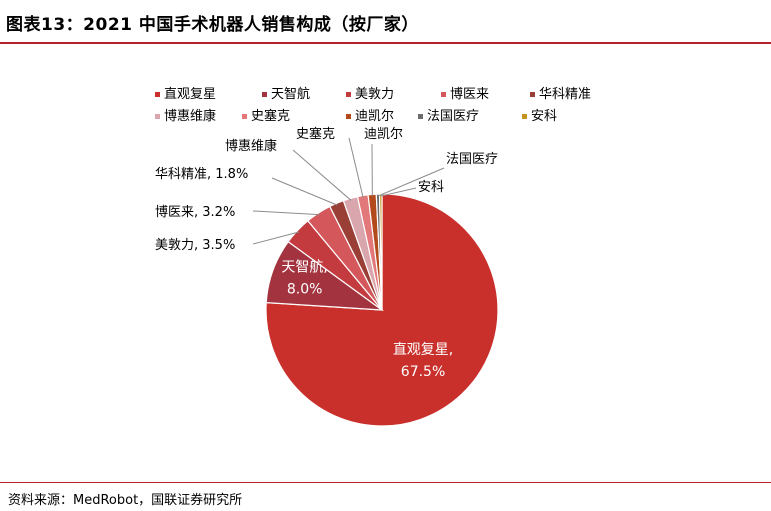 This screenshot has width=771, height=511. Describe the element at coordinates (374, 94) in the screenshot. I see `legend-label-slice-3: 美敦力` at that location.